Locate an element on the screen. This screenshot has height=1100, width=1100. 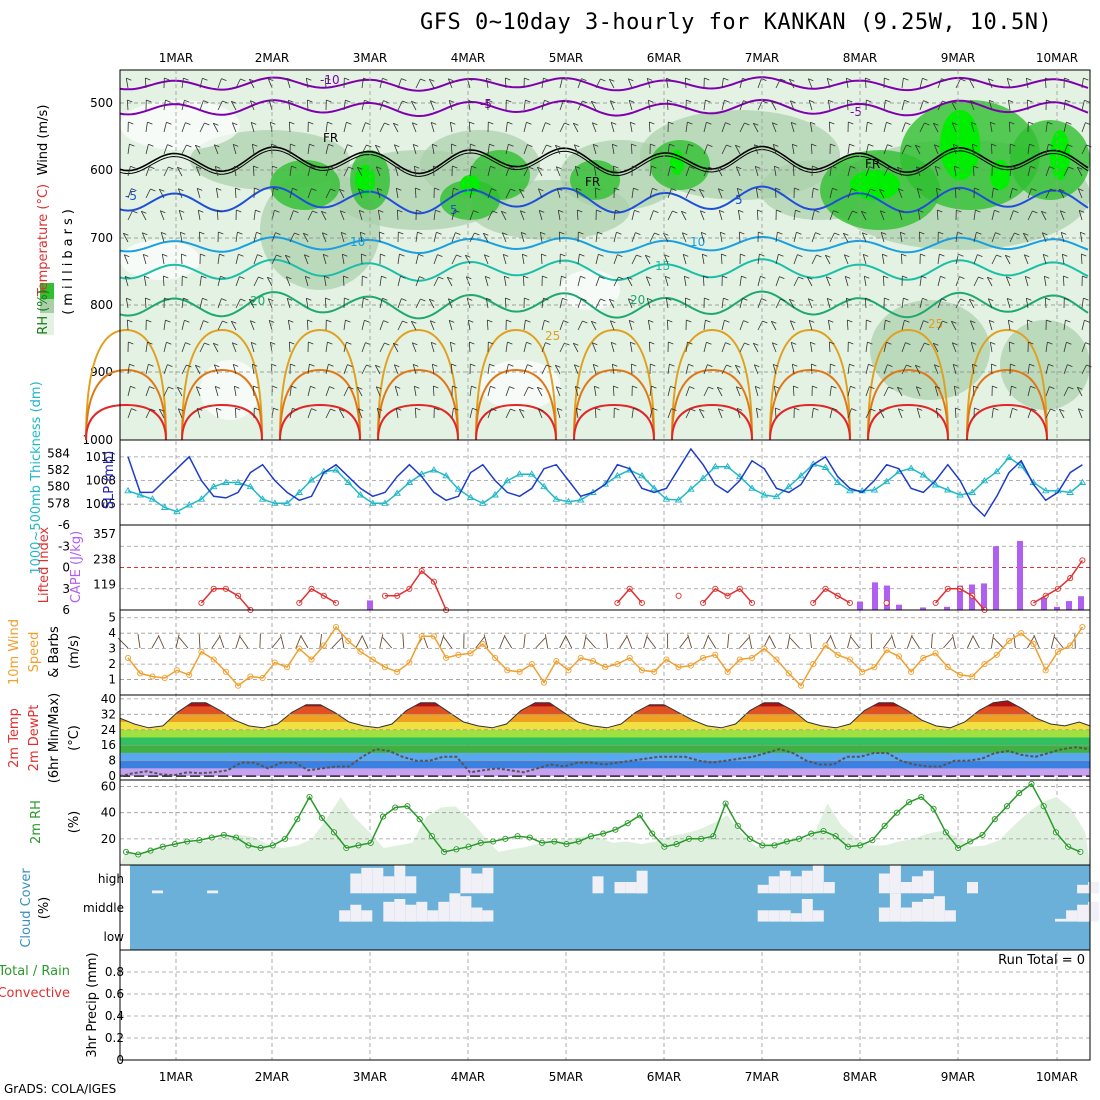
temp-contour-label: 10 is located at coordinates (357, 242).